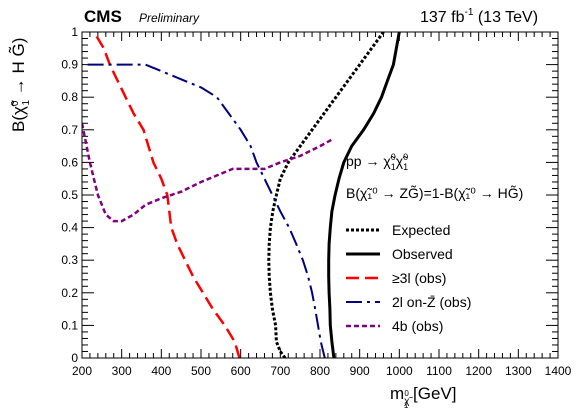 This screenshot has height=418, width=580. I want to click on status-label: Preliminary, so click(169, 18).